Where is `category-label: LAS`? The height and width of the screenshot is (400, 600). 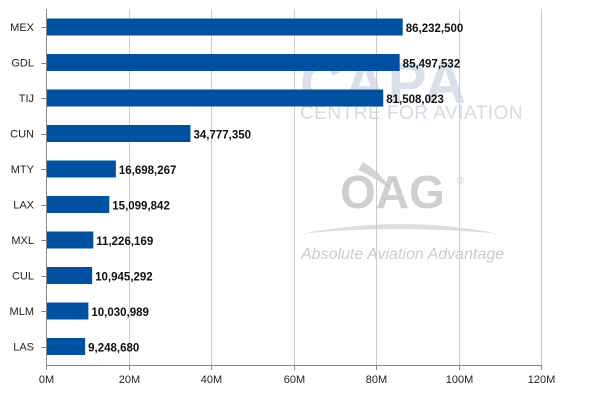
category-label: LAS is located at coordinates (23, 348).